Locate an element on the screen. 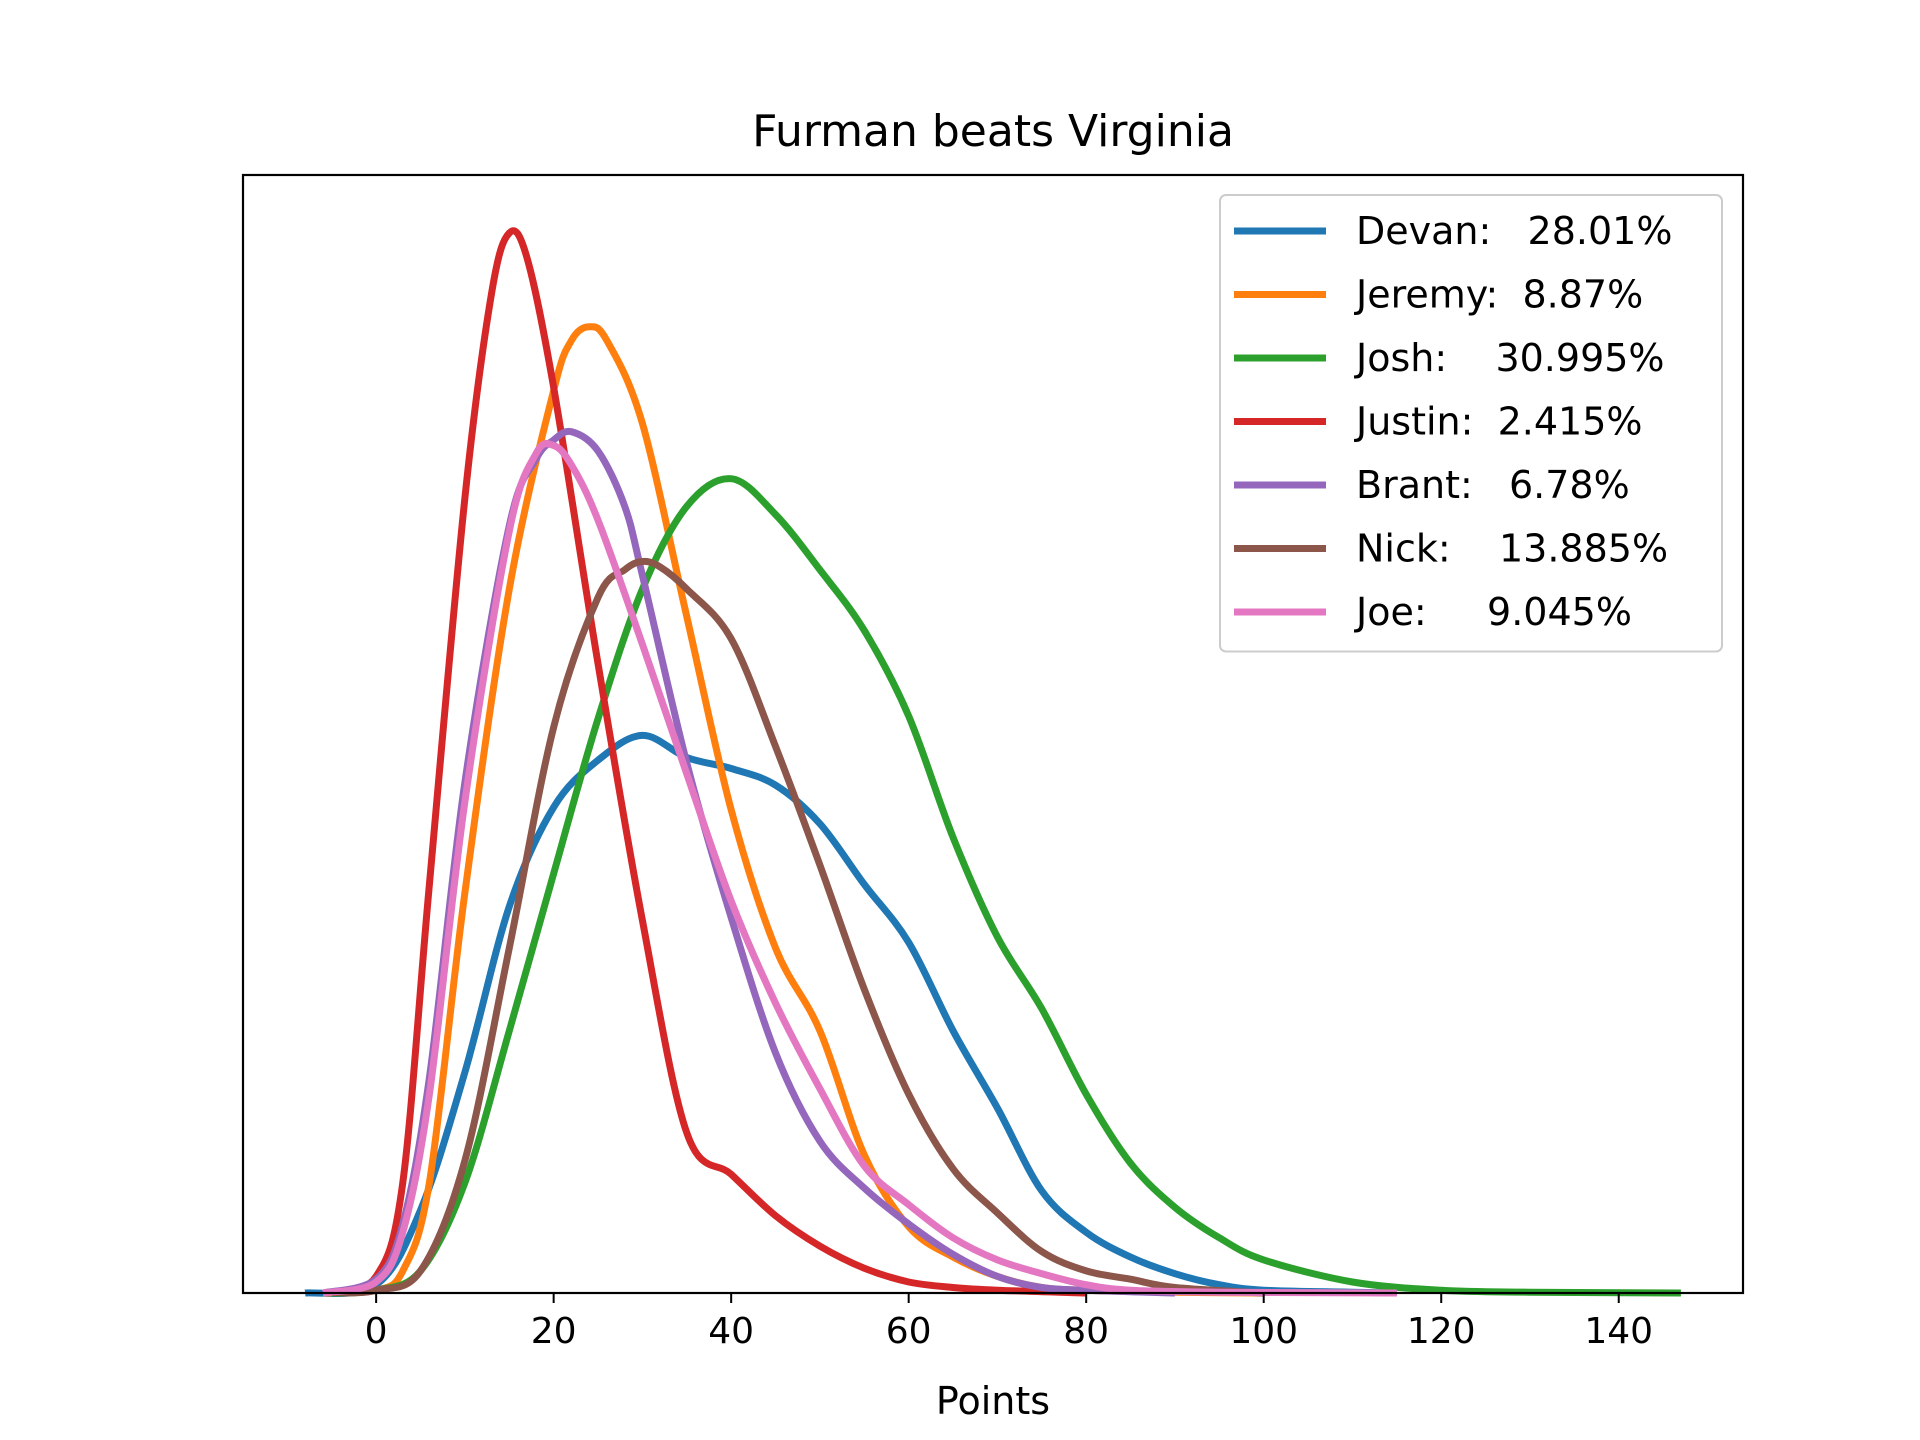 The height and width of the screenshot is (1440, 1920). chart-title: Furman beats Virginia is located at coordinates (993, 131).